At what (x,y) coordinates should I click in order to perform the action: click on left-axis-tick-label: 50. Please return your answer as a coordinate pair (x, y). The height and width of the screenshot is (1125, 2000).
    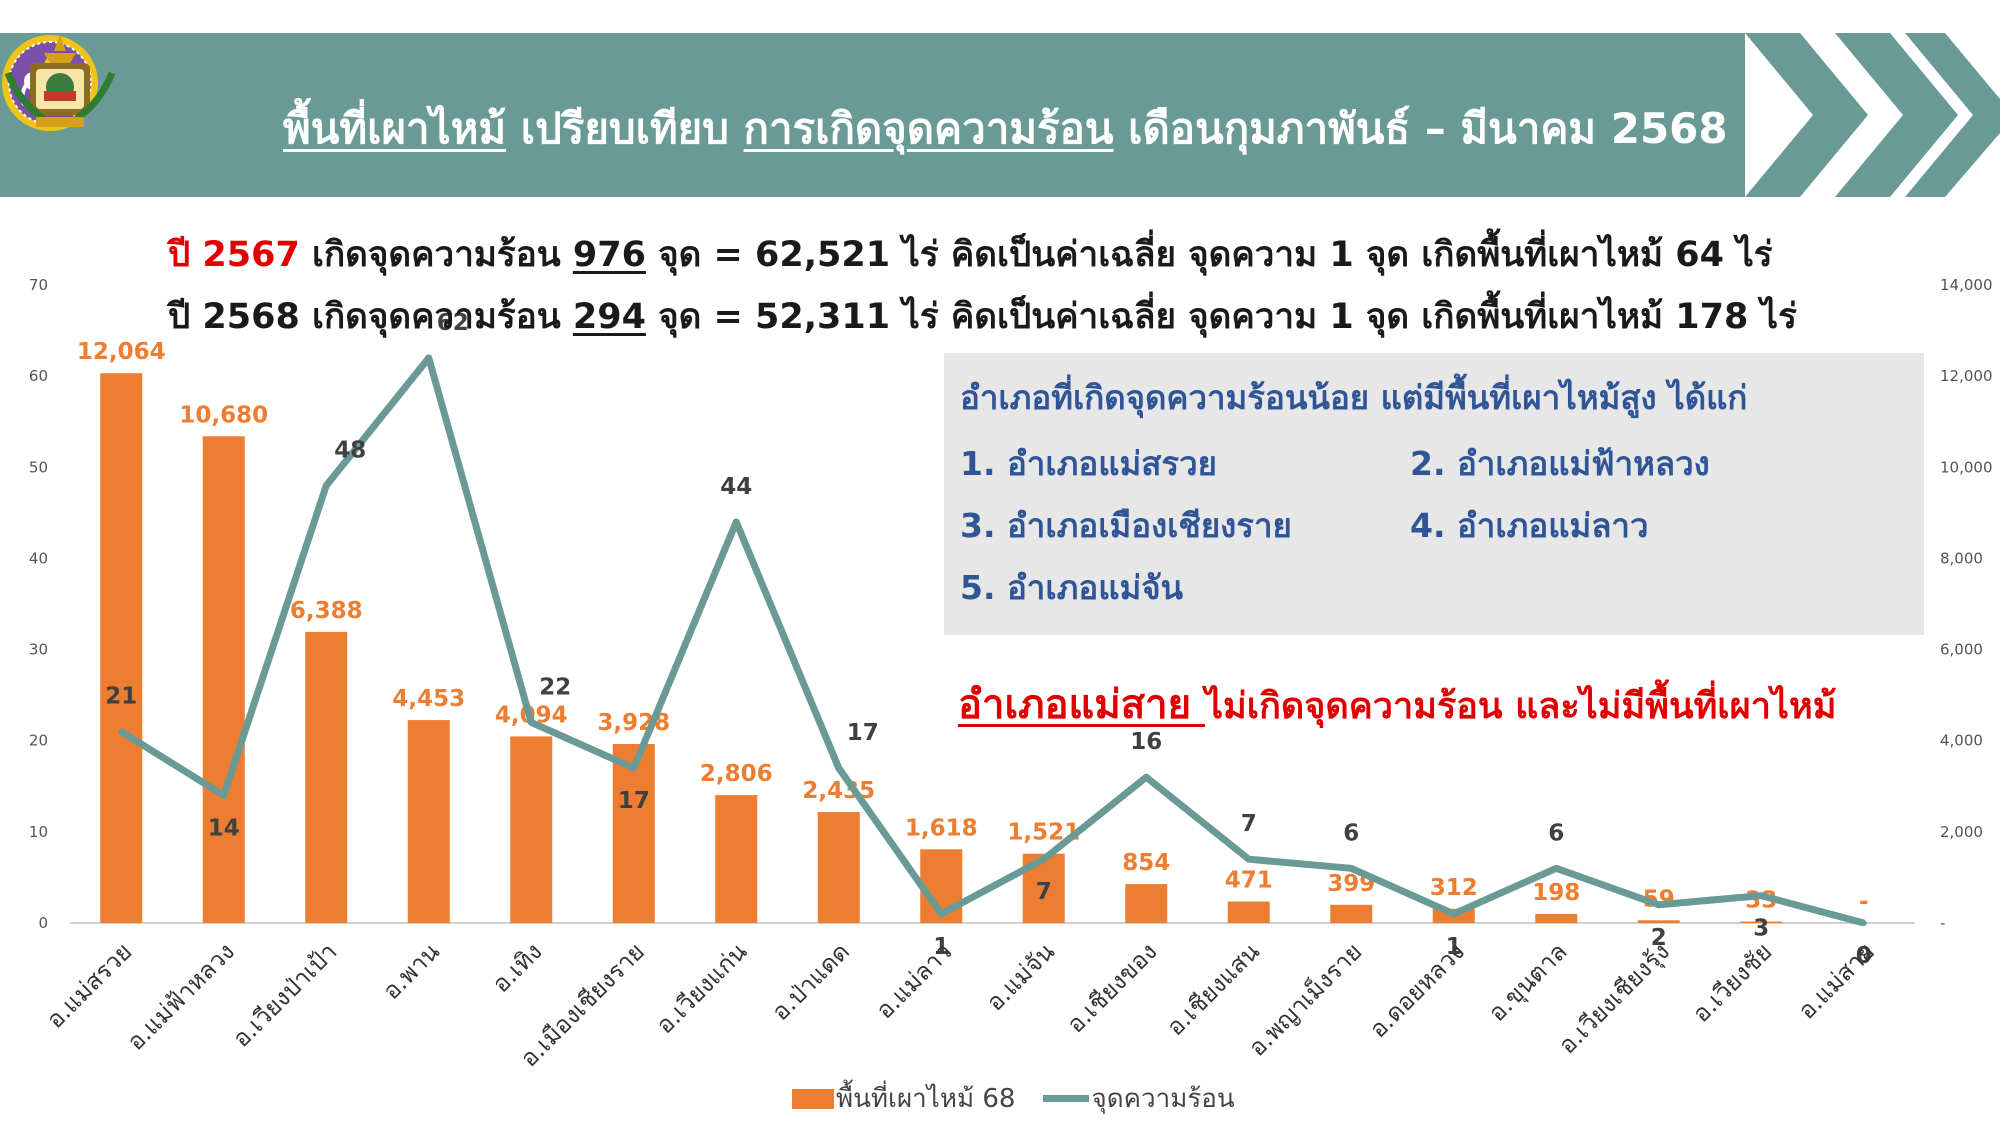
    Looking at the image, I should click on (38, 467).